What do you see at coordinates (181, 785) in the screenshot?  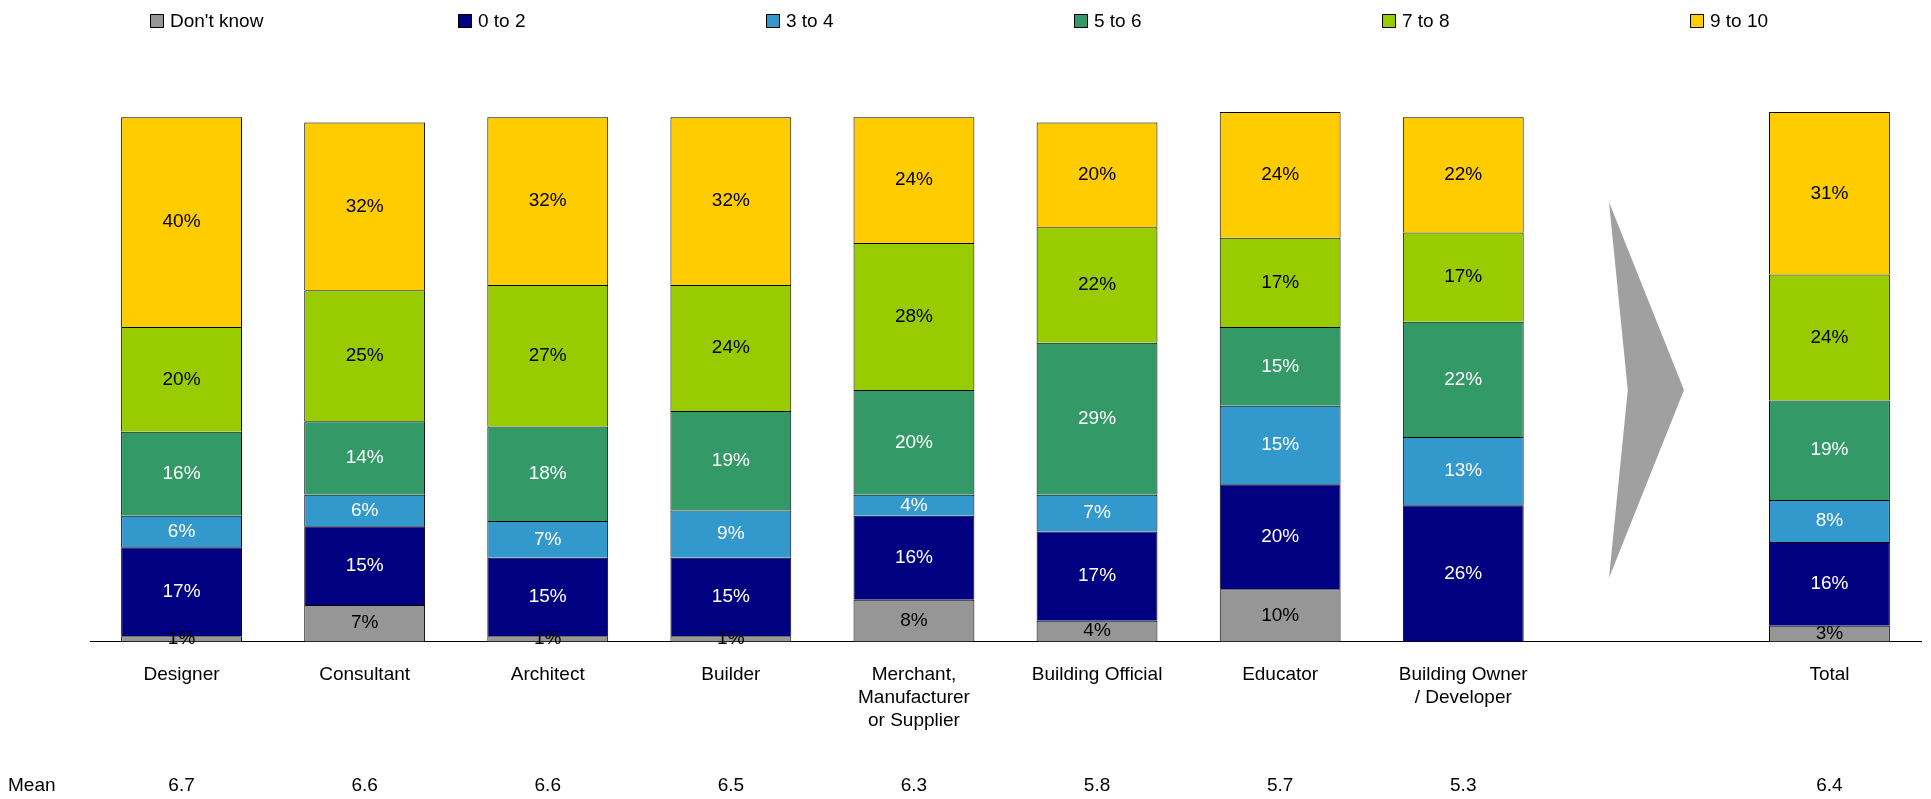 I see `text: 6.7` at bounding box center [181, 785].